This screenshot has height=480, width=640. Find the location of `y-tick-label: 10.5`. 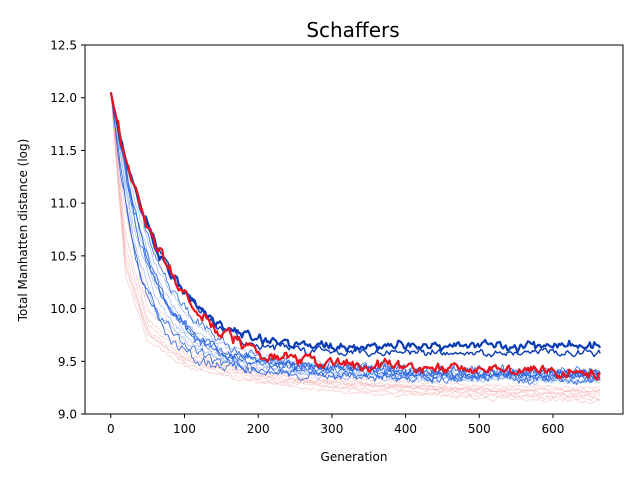

y-tick-label: 10.5 is located at coordinates (63, 256).